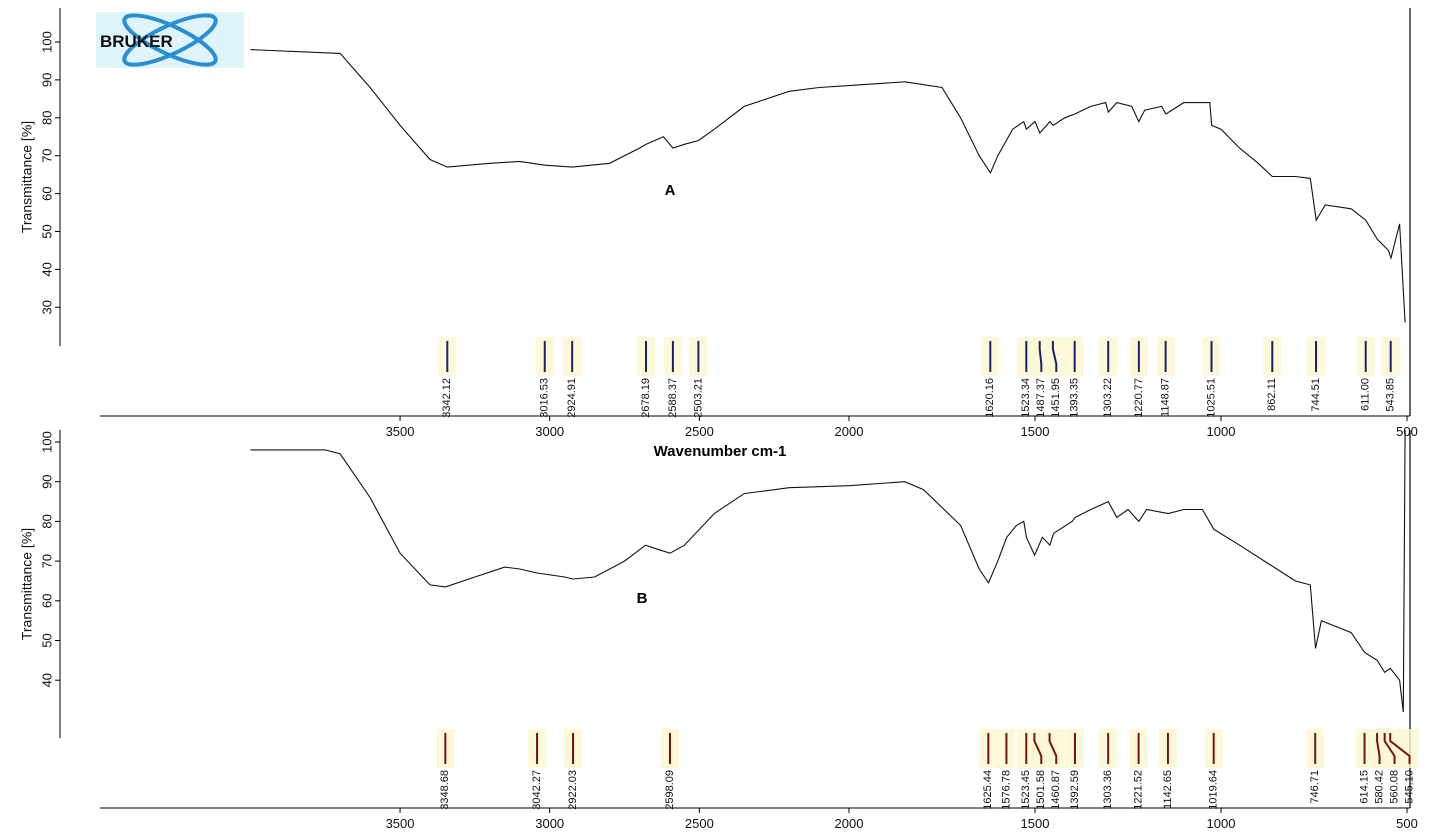  What do you see at coordinates (1075, 398) in the screenshot?
I see `peak-label: 1393.35` at bounding box center [1075, 398].